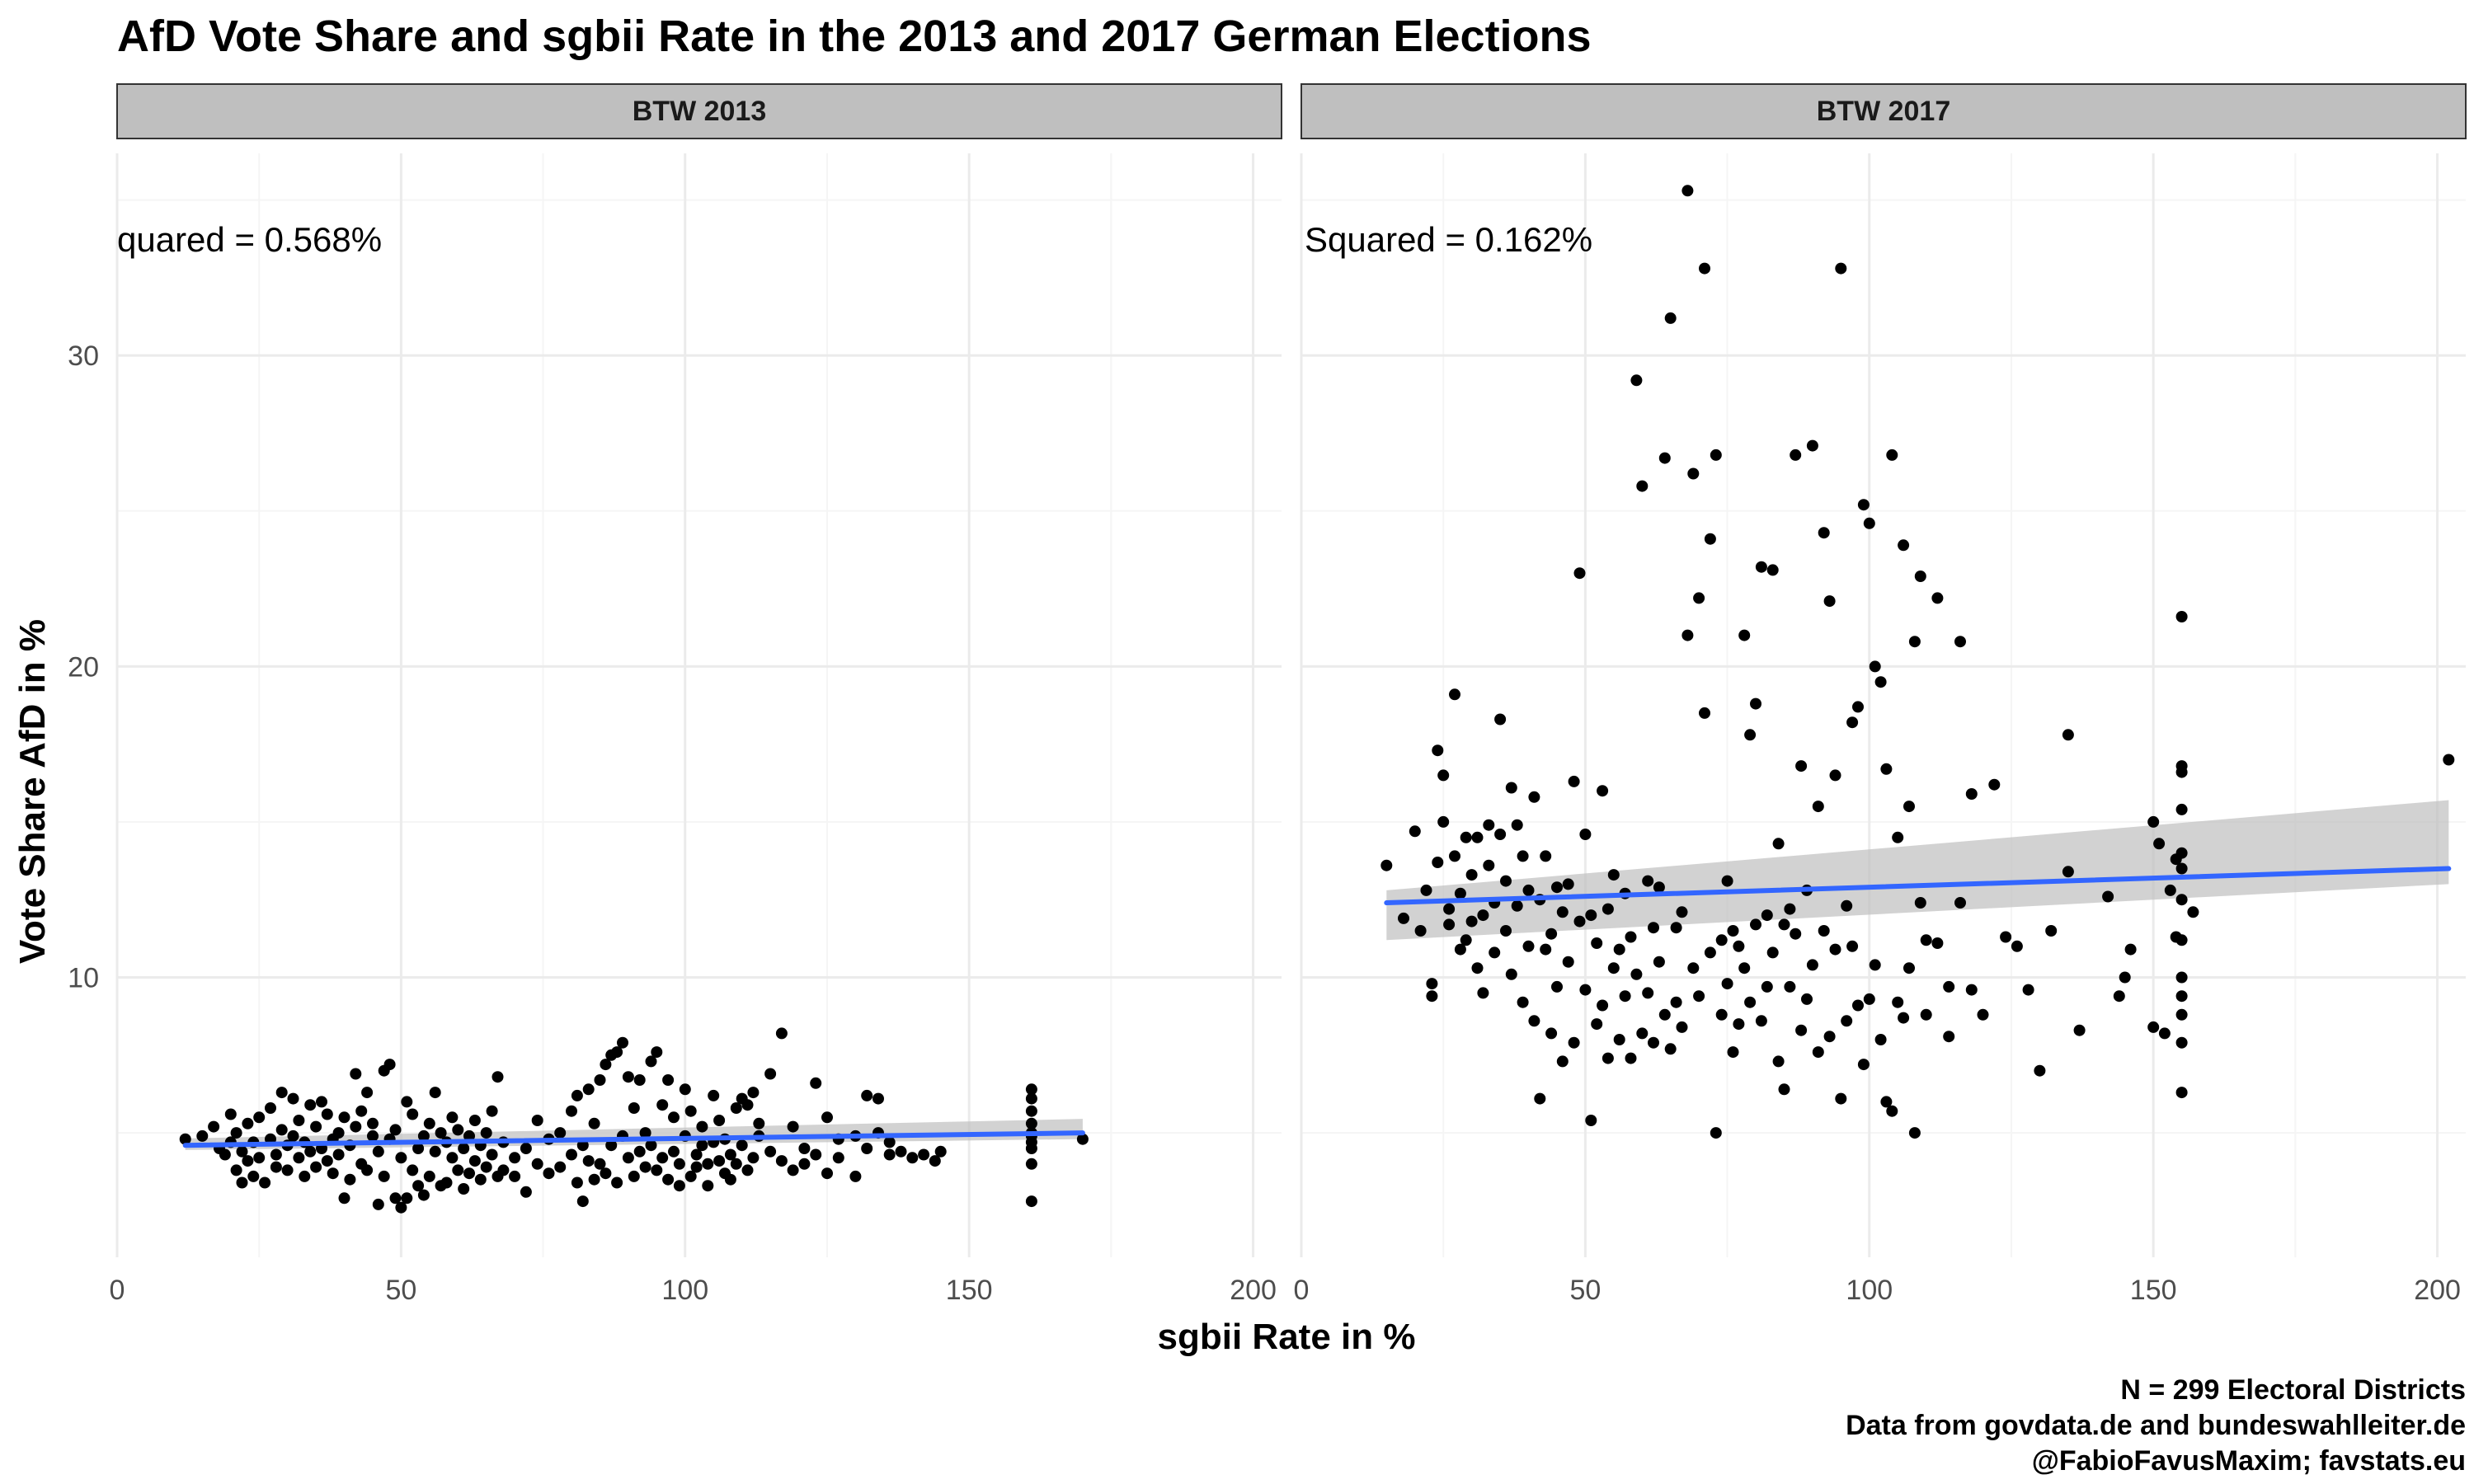  I want to click on y-tick-label: 20, so click(83, 667).